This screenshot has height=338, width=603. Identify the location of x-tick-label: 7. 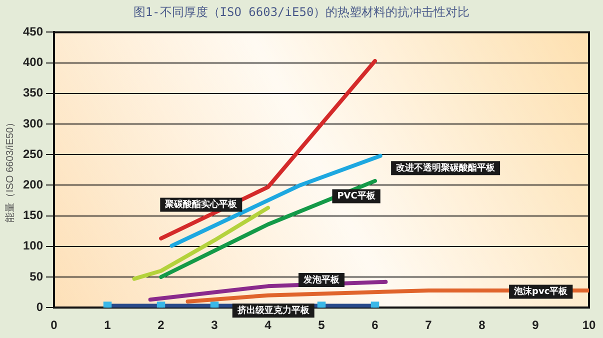
(428, 325).